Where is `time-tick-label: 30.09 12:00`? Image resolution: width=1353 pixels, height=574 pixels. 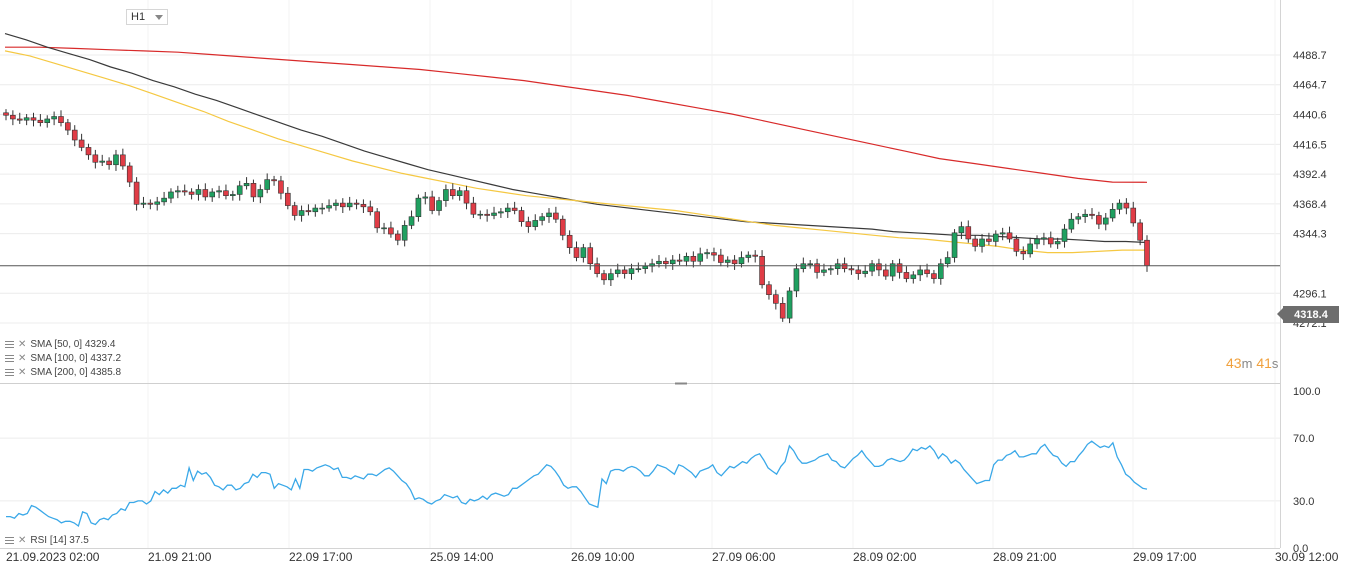 time-tick-label: 30.09 12:00 is located at coordinates (1307, 557).